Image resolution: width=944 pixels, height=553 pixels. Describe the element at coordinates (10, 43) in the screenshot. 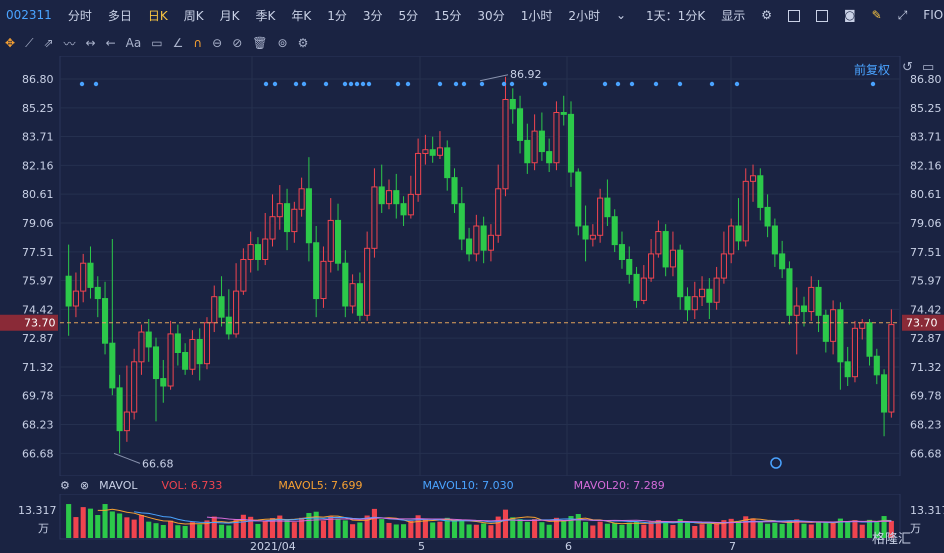

I see `crosshair-icon: ✥` at that location.